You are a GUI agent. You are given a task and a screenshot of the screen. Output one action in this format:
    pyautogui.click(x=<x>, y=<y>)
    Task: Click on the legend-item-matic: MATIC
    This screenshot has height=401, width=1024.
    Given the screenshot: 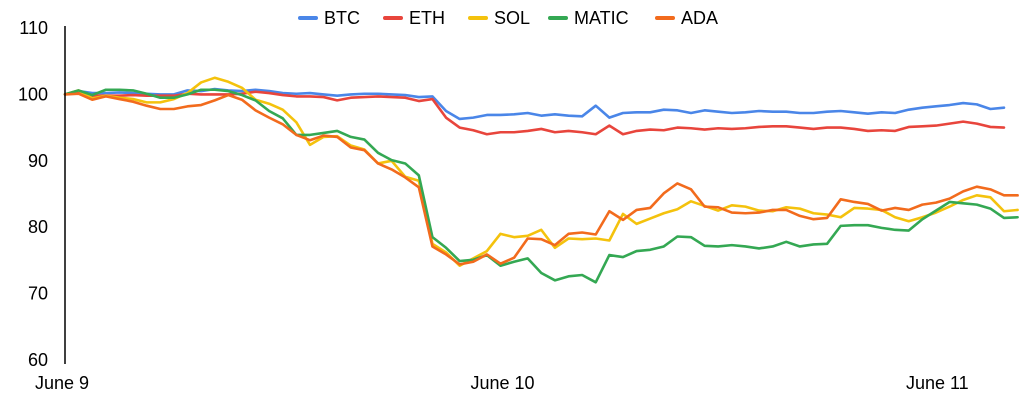 What is the action you would take?
    pyautogui.click(x=588, y=18)
    